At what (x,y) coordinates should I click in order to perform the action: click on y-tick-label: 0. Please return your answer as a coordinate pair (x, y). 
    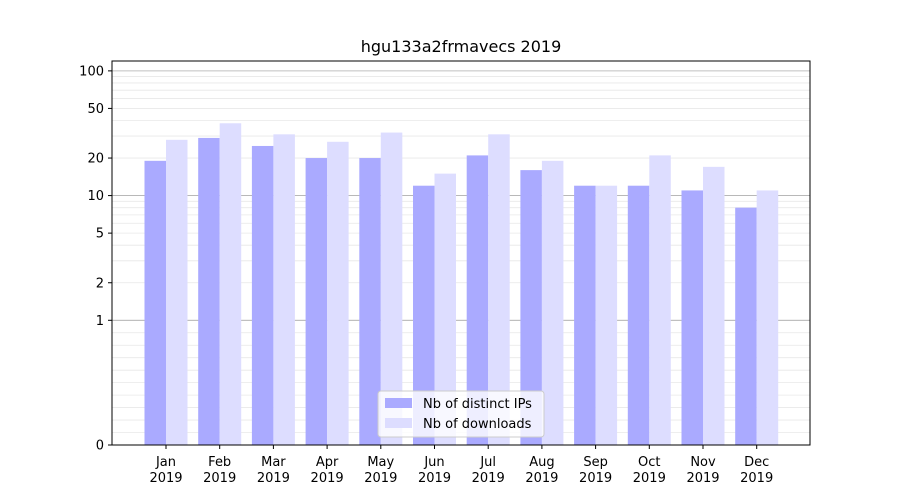
    Looking at the image, I should click on (100, 446).